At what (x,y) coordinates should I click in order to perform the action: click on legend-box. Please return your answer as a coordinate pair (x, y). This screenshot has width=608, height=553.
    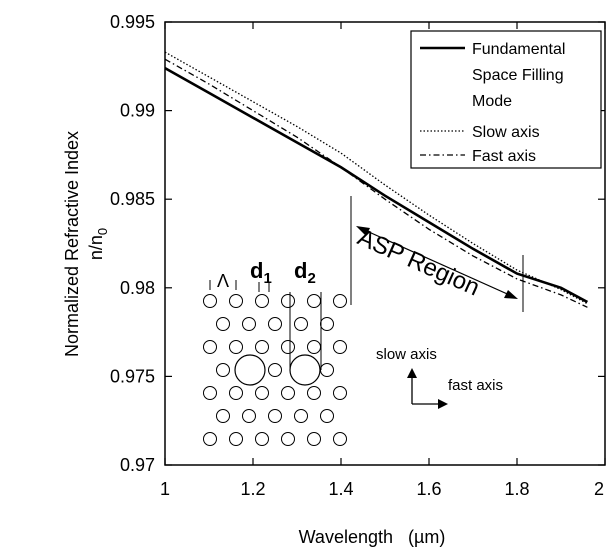
    Looking at the image, I should click on (506, 99).